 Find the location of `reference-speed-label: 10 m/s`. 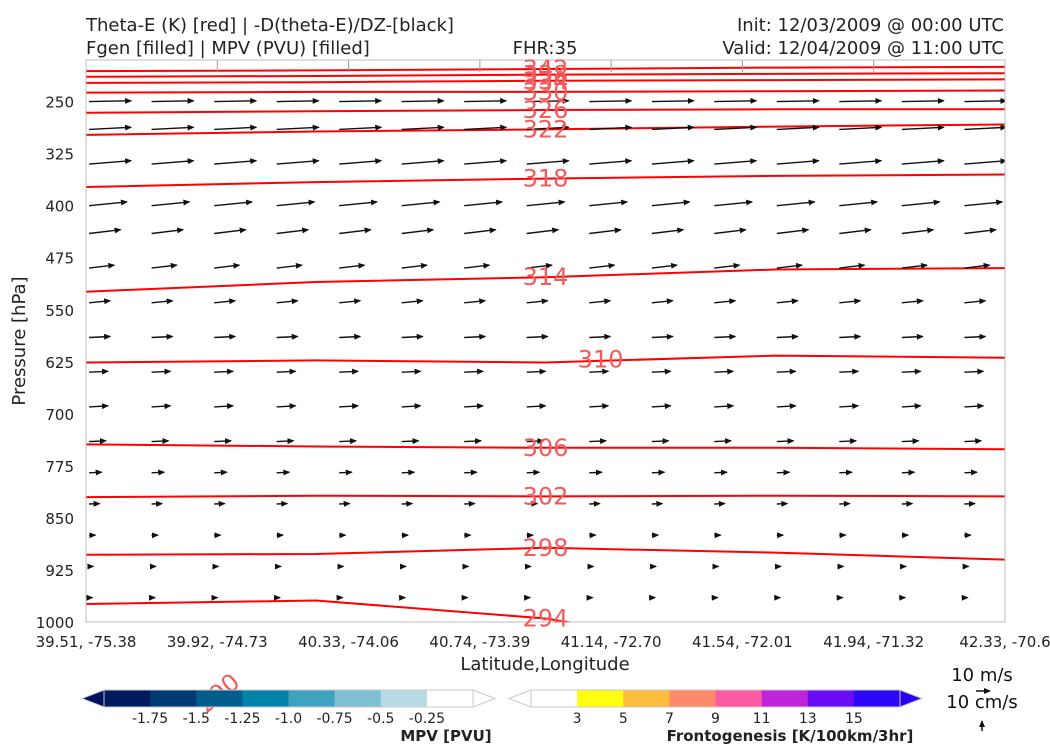

reference-speed-label: 10 m/s is located at coordinates (982, 675).